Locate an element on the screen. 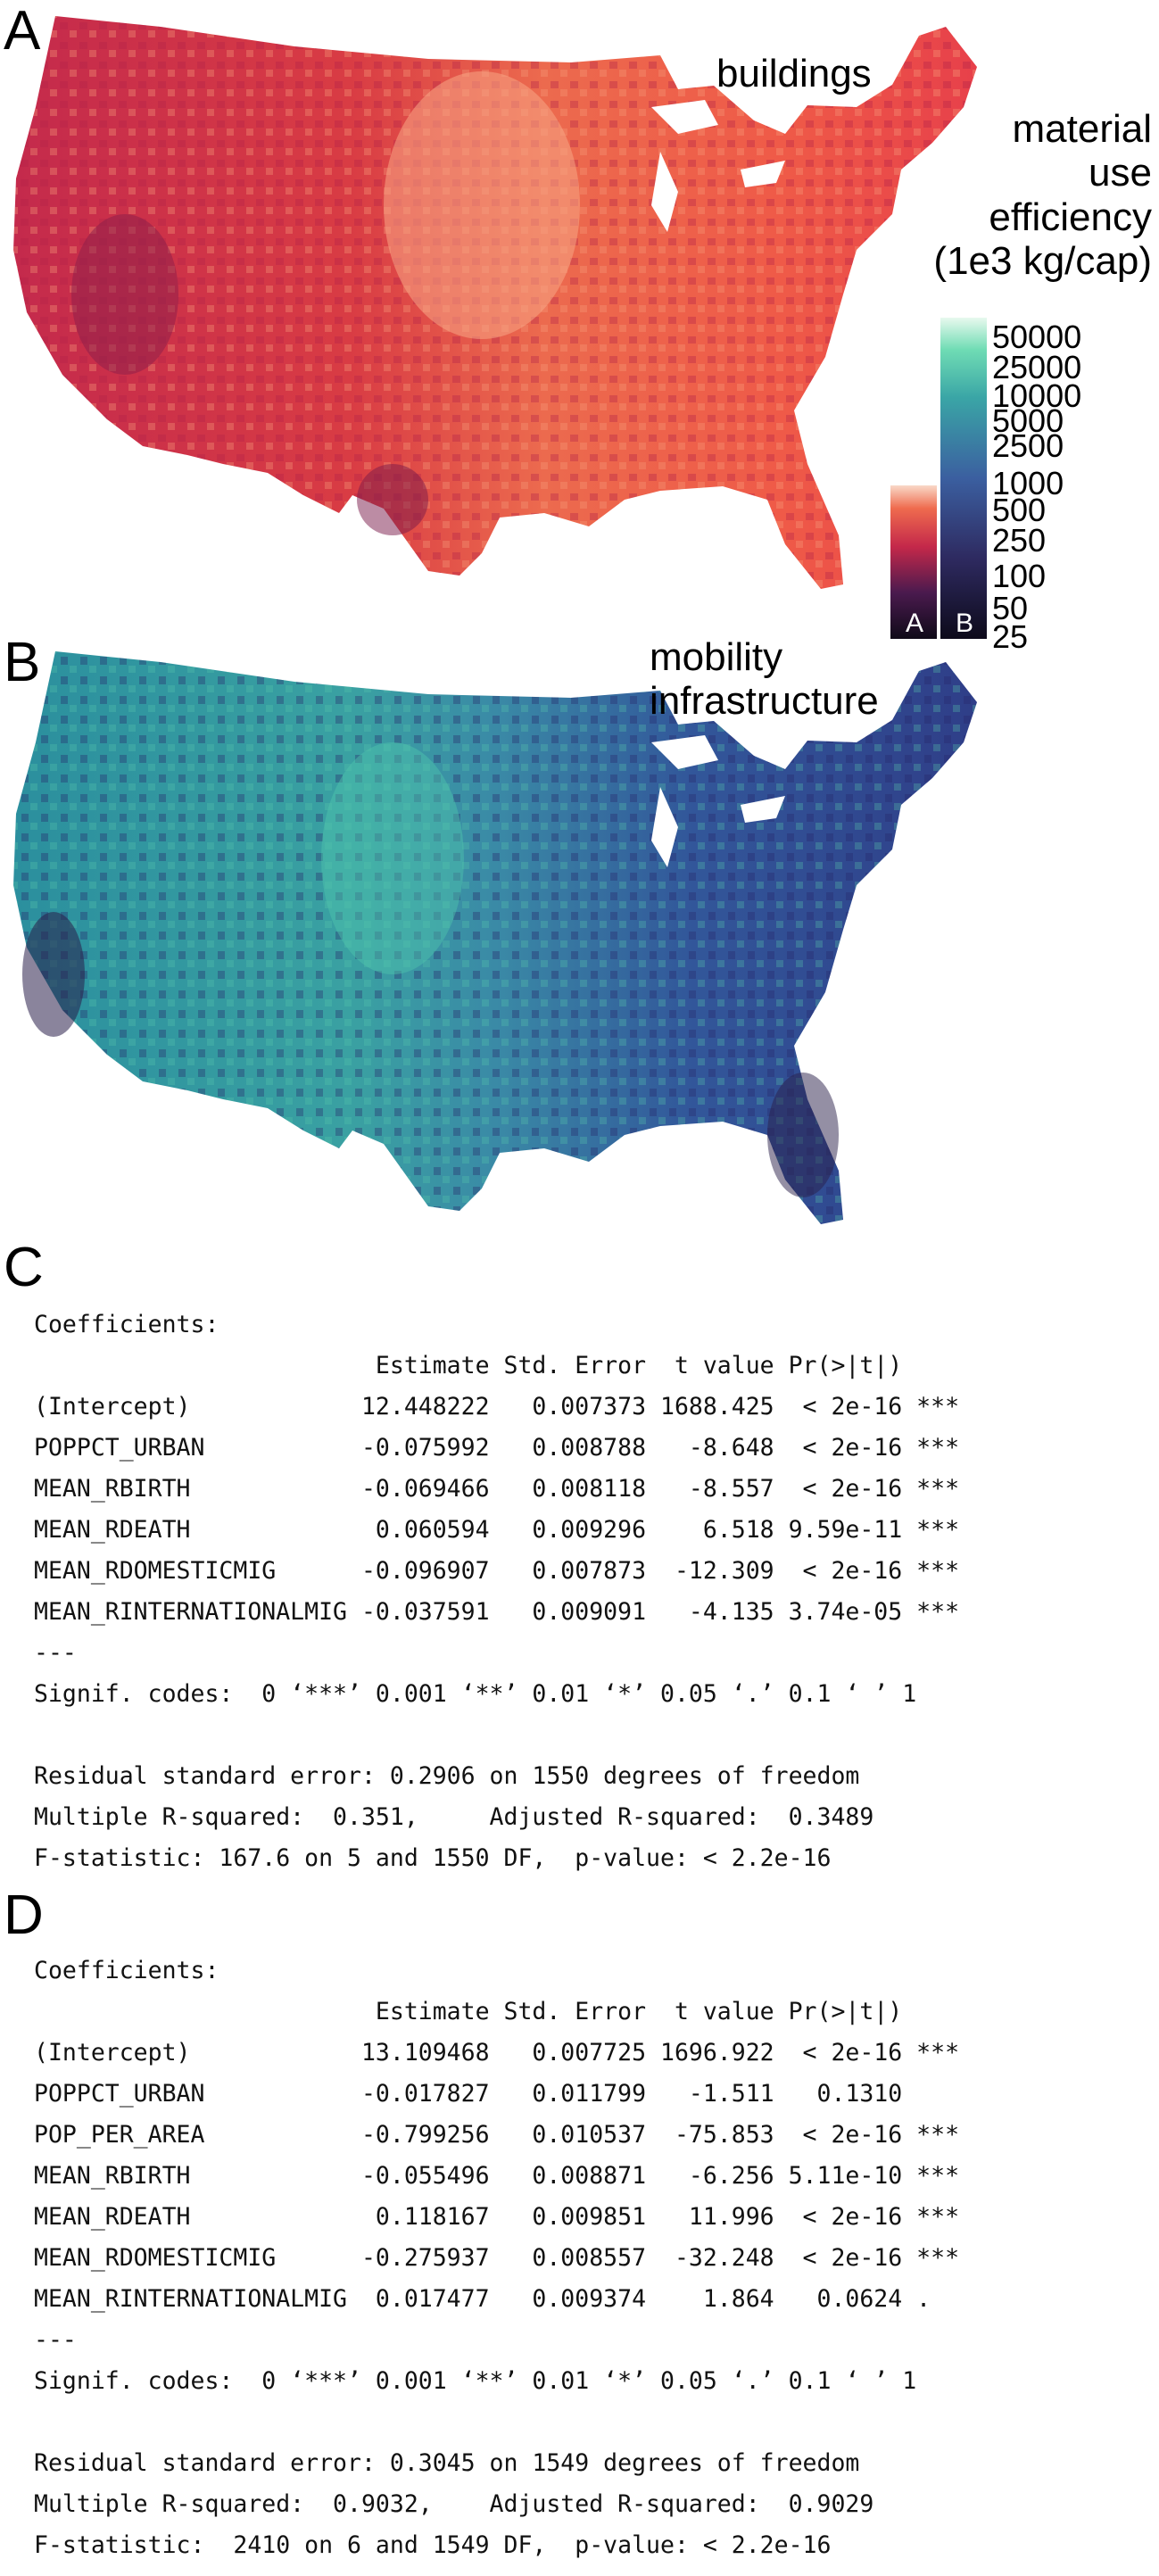 This screenshot has width=1159, height=2576. legend-bar-b-label: B is located at coordinates (965, 623).